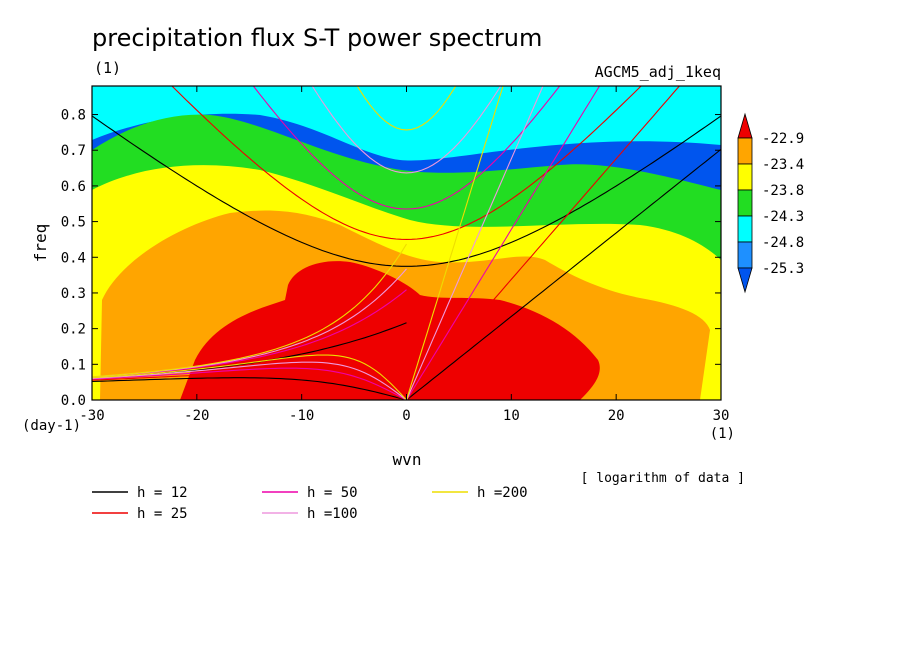  I want to click on y-tick-label: 0.4, so click(73, 258).